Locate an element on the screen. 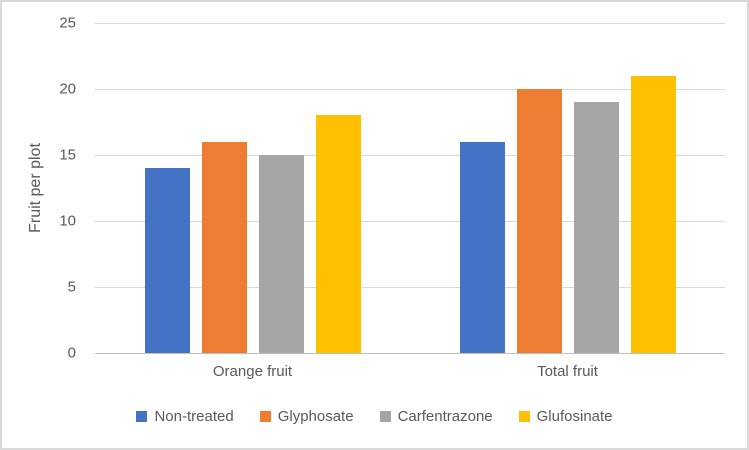 The image size is (749, 450). legend-item: Non-treated is located at coordinates (185, 416).